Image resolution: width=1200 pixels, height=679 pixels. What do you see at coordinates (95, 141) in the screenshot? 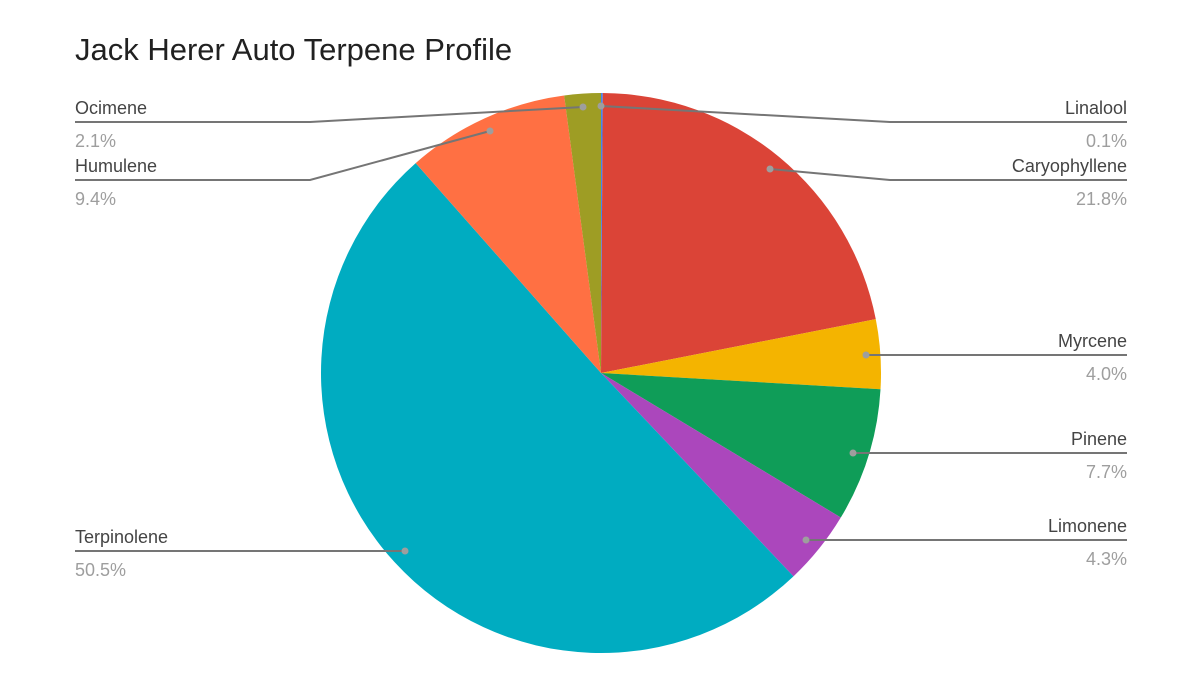
I see `slice-percent-ocimene: 2.1%` at bounding box center [95, 141].